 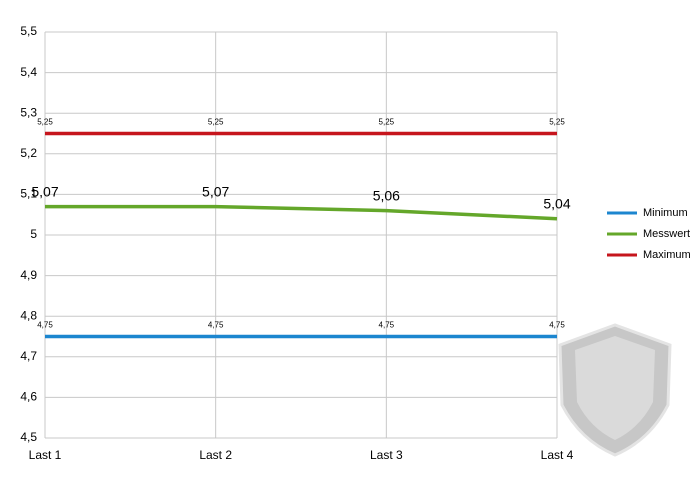 I want to click on y-tick-label: 4,5, so click(x=28, y=437).